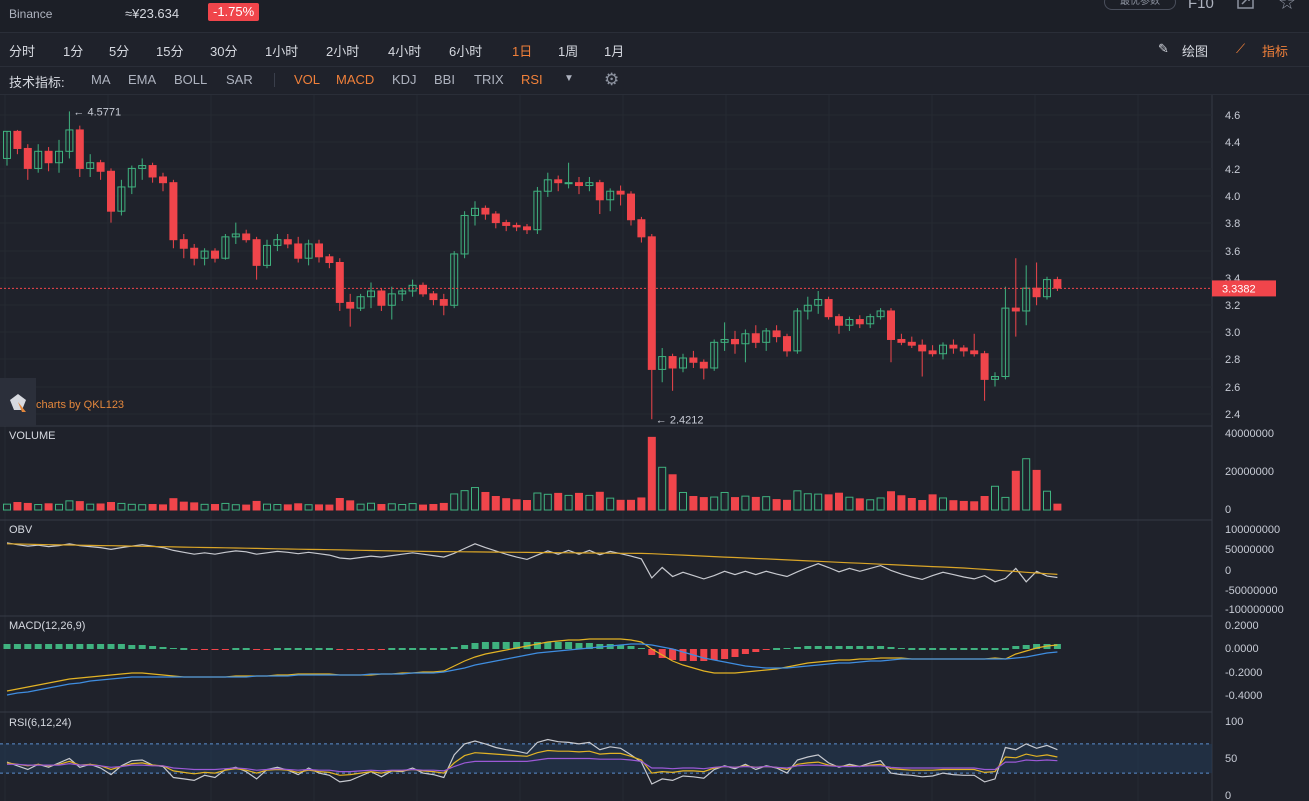 The width and height of the screenshot is (1309, 801). What do you see at coordinates (355, 79) in the screenshot?
I see `indicator-macd: MACD` at bounding box center [355, 79].